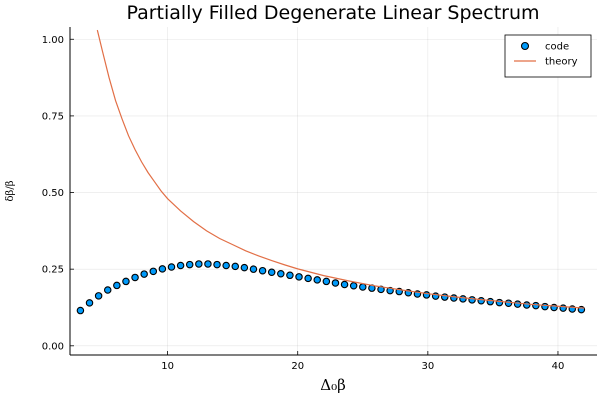  I want to click on x-tick-label: 20, so click(297, 366).